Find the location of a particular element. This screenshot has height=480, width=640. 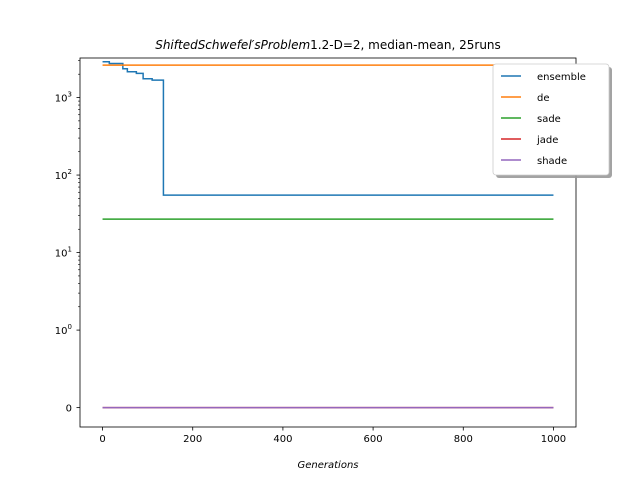

x-tick-label: 0 is located at coordinates (102, 439).